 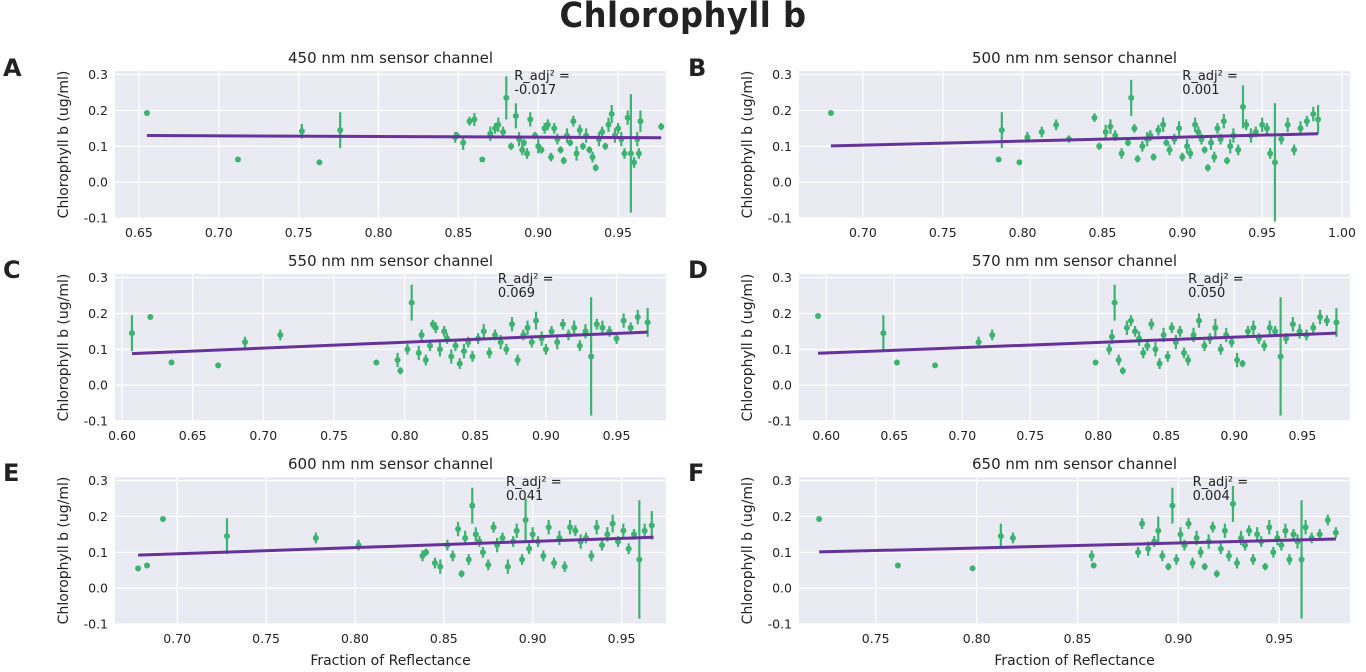 What do you see at coordinates (535, 90) in the screenshot?
I see `r-squared-annotation: -0.017` at bounding box center [535, 90].